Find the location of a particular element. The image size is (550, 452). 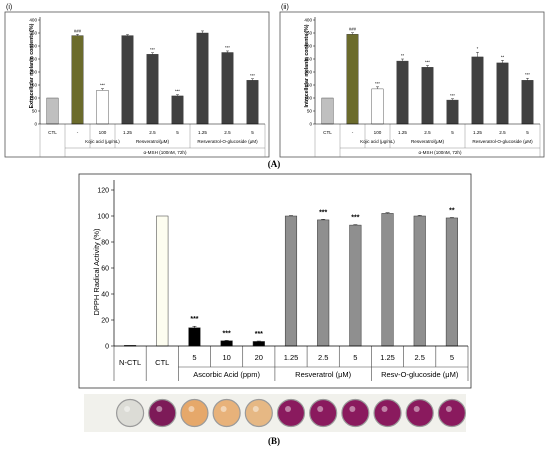

panel-ii-significance-label: * is located at coordinates (478, 48).